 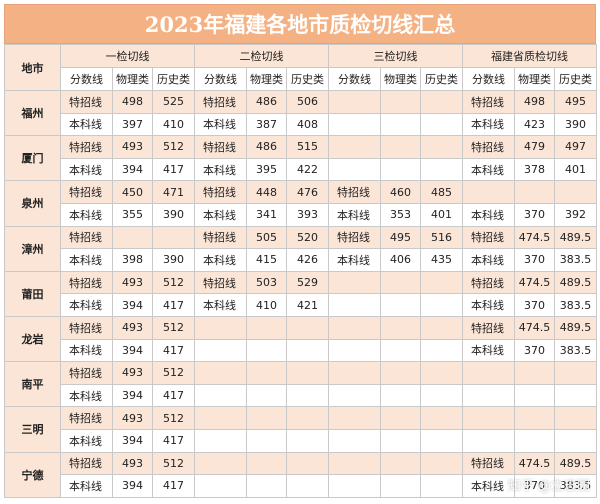 What do you see at coordinates (301, 214) in the screenshot?
I see `table-row: 本科线 355 390 本科线 341 393 本科线 353 401 本科线 370 392` at bounding box center [301, 214].